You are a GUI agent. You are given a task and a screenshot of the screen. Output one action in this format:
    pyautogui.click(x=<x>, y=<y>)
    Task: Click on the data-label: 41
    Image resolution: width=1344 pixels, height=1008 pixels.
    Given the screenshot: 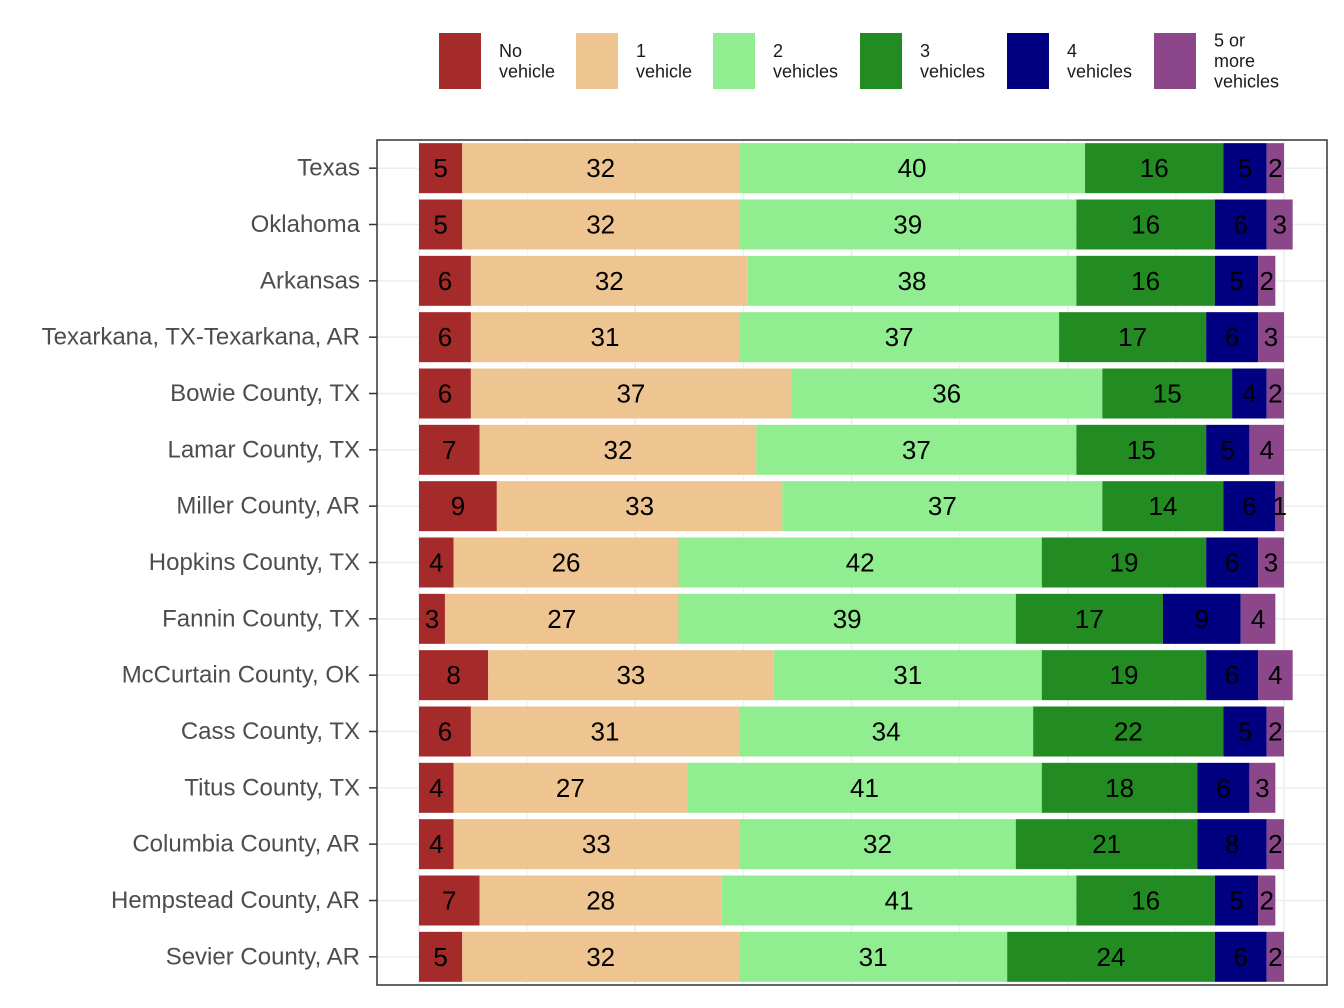 What is the action you would take?
    pyautogui.click(x=899, y=901)
    